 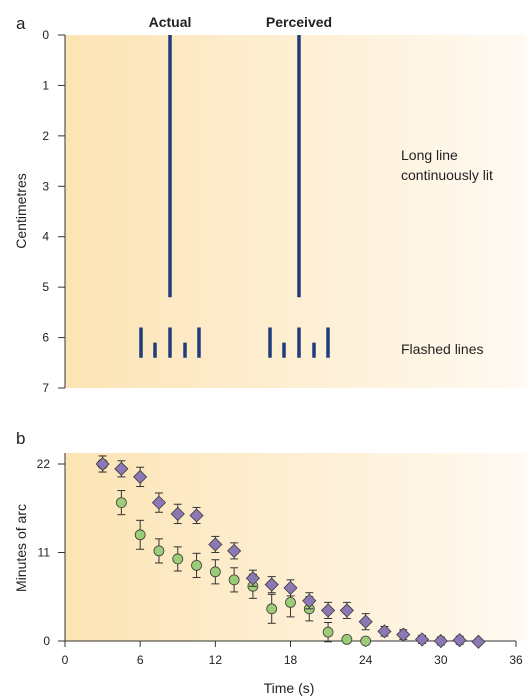 What do you see at coordinates (299, 166) in the screenshot?
I see `perceived-long-line` at bounding box center [299, 166].